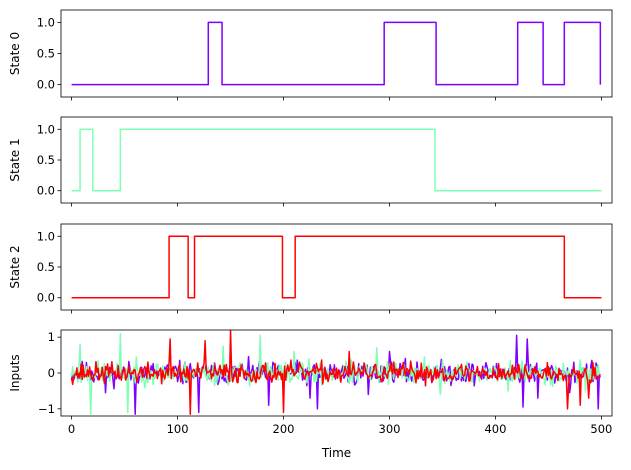 This screenshot has height=470, width=631. What do you see at coordinates (51, 337) in the screenshot?
I see `y-tick-label: 1` at bounding box center [51, 337].